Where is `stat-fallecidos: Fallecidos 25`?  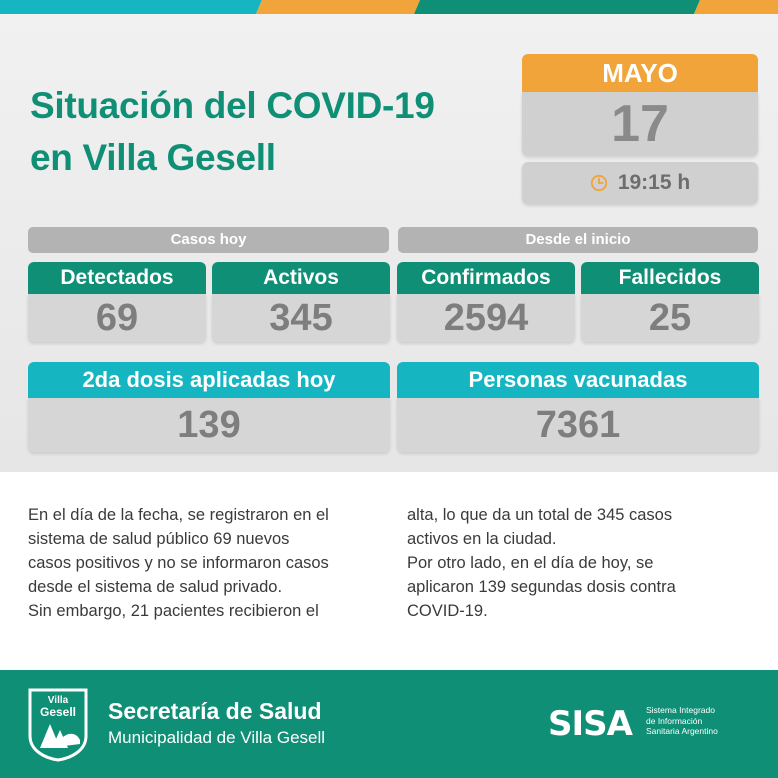 stat-fallecidos: Fallecidos 25 is located at coordinates (670, 302).